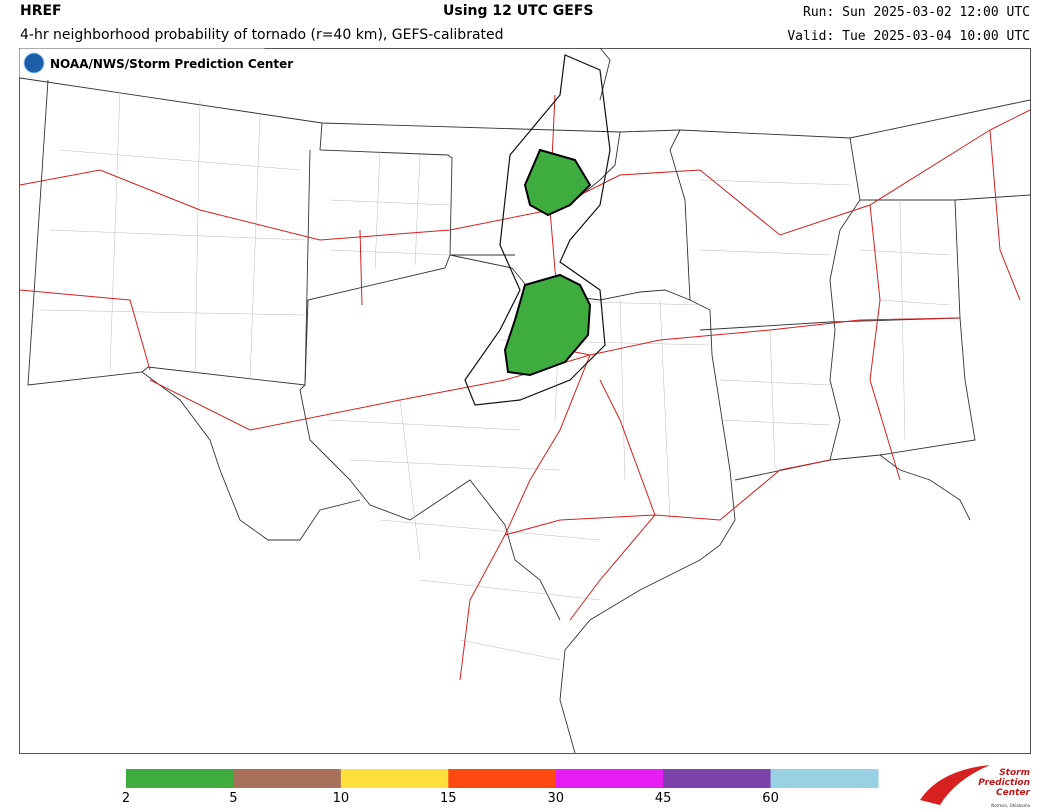  Describe the element at coordinates (518, 11) in the screenshot. I see `ensemble-note: Using 12 UTC GEFS` at that location.